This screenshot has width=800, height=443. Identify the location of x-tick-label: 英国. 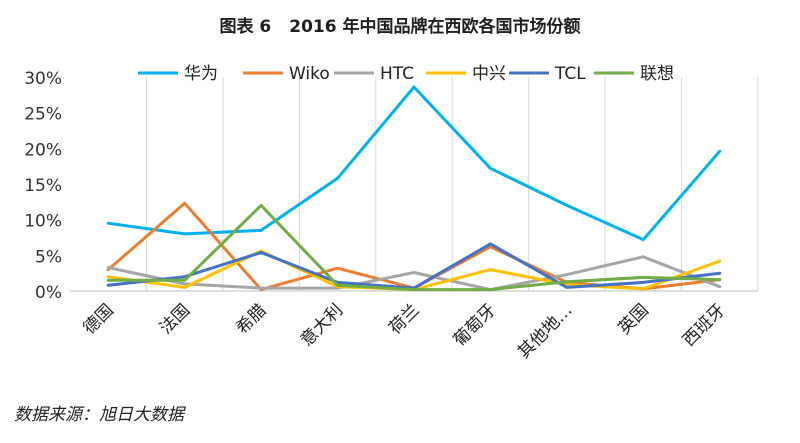
(634, 319).